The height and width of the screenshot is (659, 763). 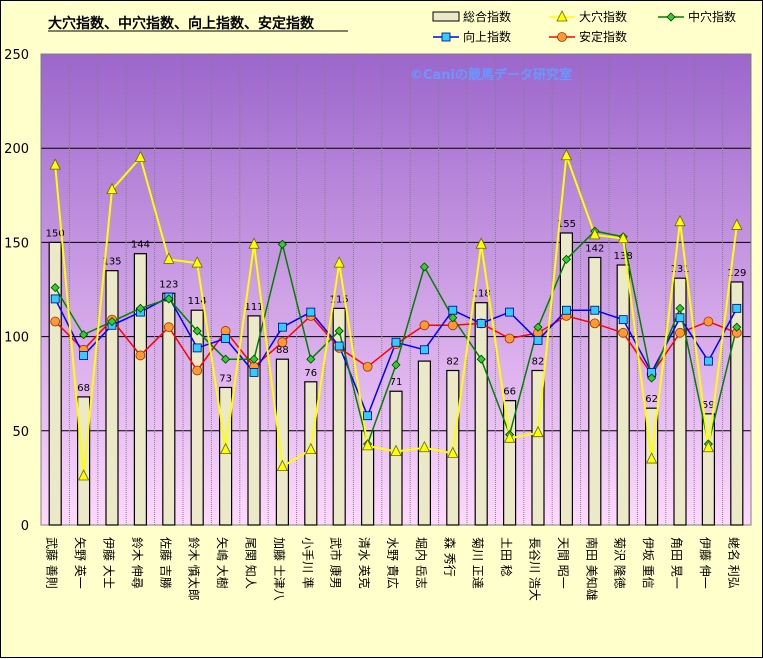 What do you see at coordinates (225, 378) in the screenshot?
I see `bar-data-label: 73` at bounding box center [225, 378].